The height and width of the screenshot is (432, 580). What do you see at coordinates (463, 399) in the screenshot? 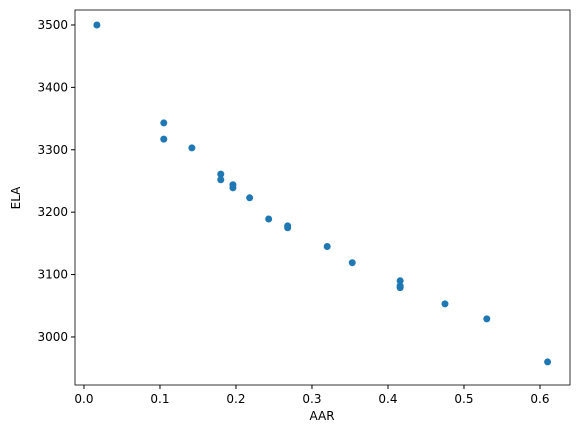
I see `x-tick-label: 0.5` at bounding box center [463, 399].